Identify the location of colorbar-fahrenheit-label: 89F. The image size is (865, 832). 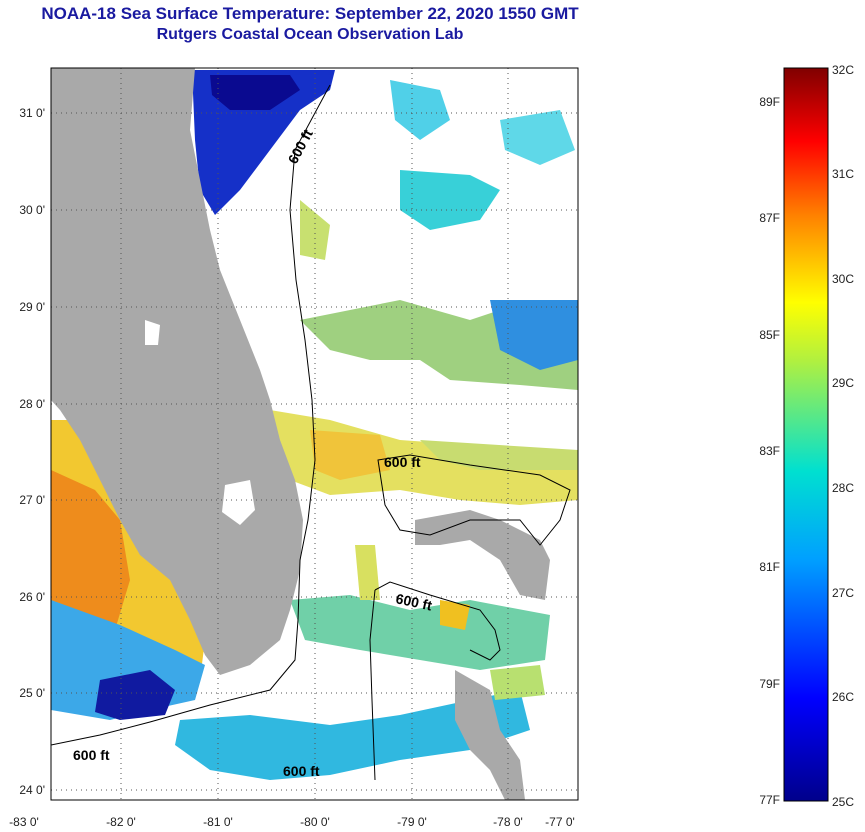
(769, 102).